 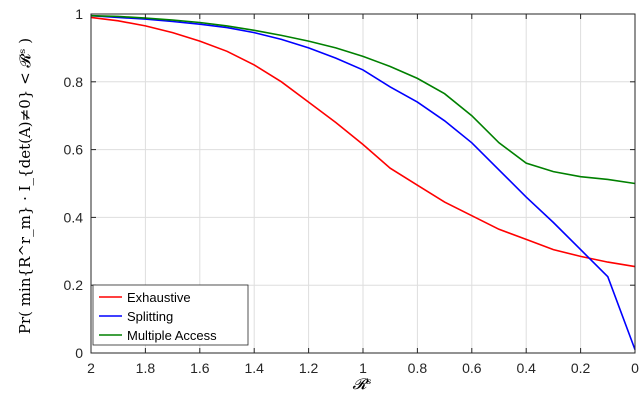 I want to click on x-tick-label: 0, so click(x=635, y=368).